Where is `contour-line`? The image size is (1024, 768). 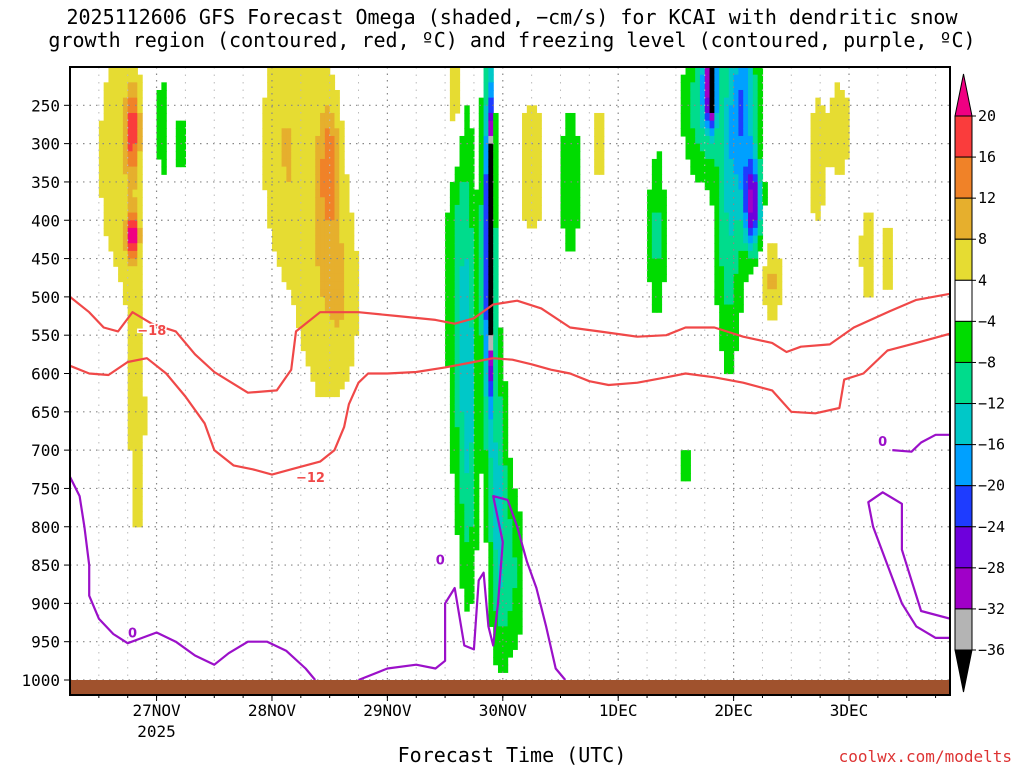 contour-line is located at coordinates (462, 588).